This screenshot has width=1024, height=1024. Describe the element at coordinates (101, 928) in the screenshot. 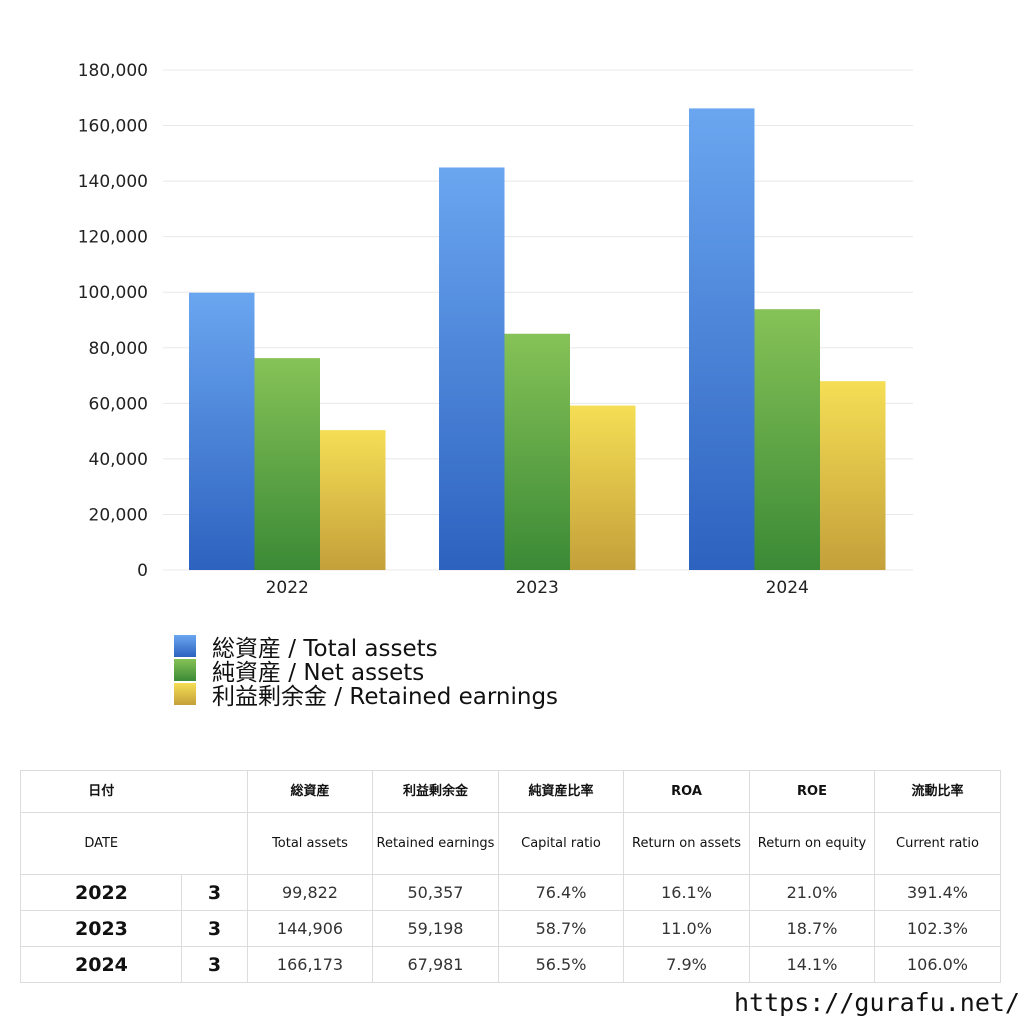

I see `cell-year: 2023` at that location.